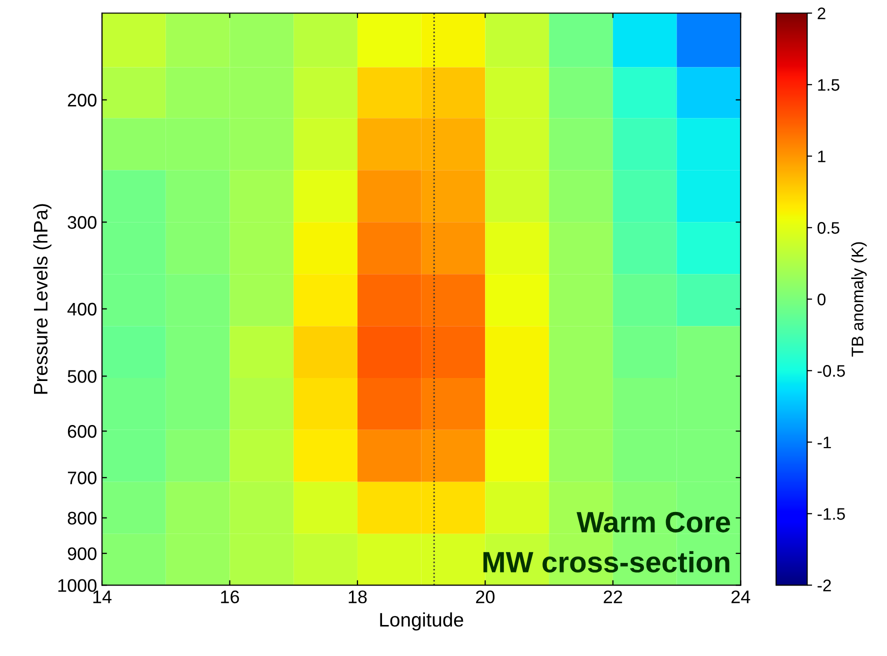 This screenshot has height=656, width=887. Describe the element at coordinates (82, 553) in the screenshot. I see `y-tick-label: 900` at that location.